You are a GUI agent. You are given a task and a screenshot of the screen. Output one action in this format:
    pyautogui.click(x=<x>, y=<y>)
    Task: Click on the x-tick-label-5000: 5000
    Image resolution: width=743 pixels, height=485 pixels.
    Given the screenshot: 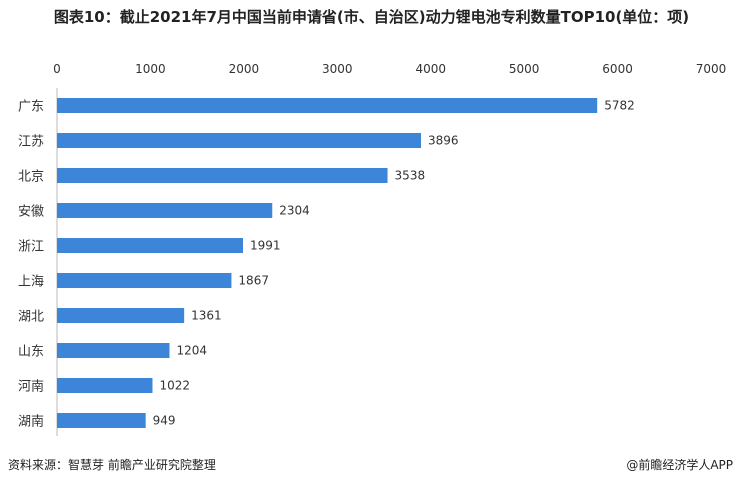 What is the action you would take?
    pyautogui.click(x=524, y=69)
    